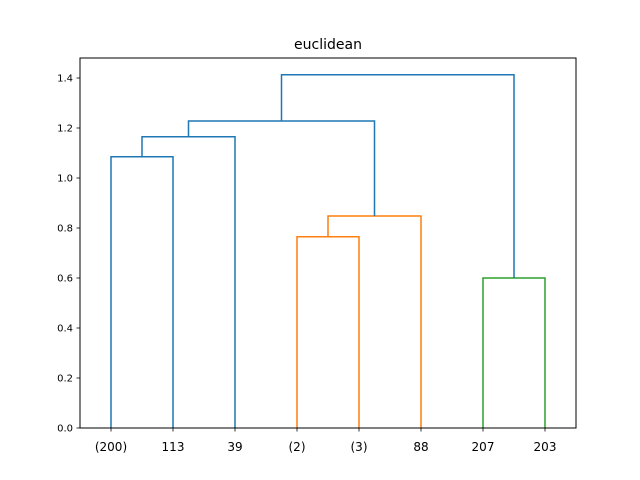  Describe the element at coordinates (420, 447) in the screenshot. I see `leaf-label: 88` at that location.